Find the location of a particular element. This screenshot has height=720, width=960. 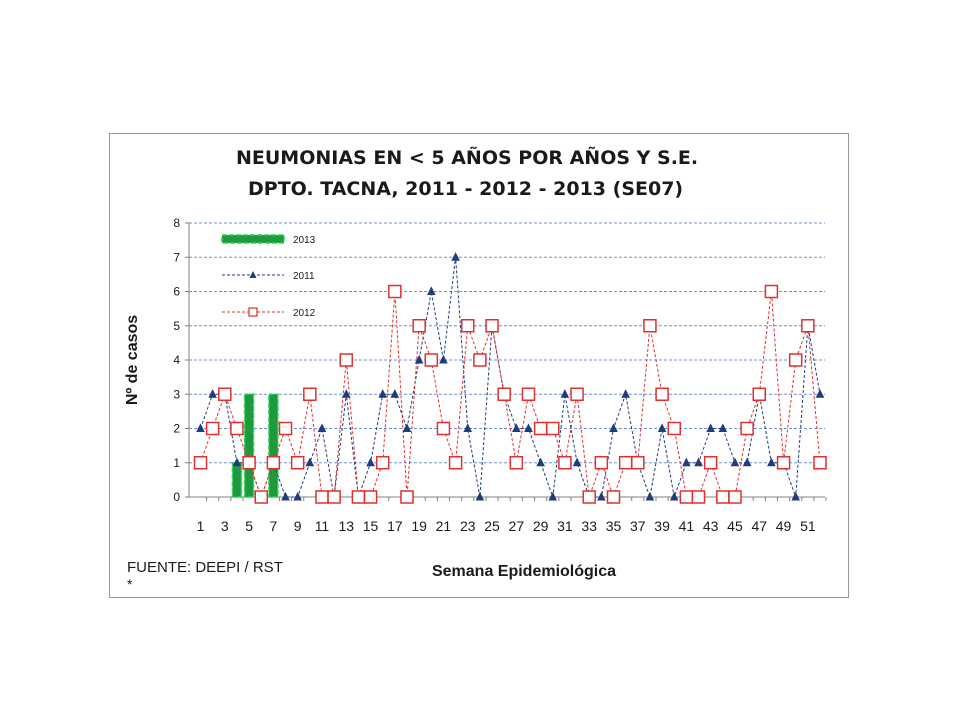

x-tick-label: 1 is located at coordinates (201, 526).